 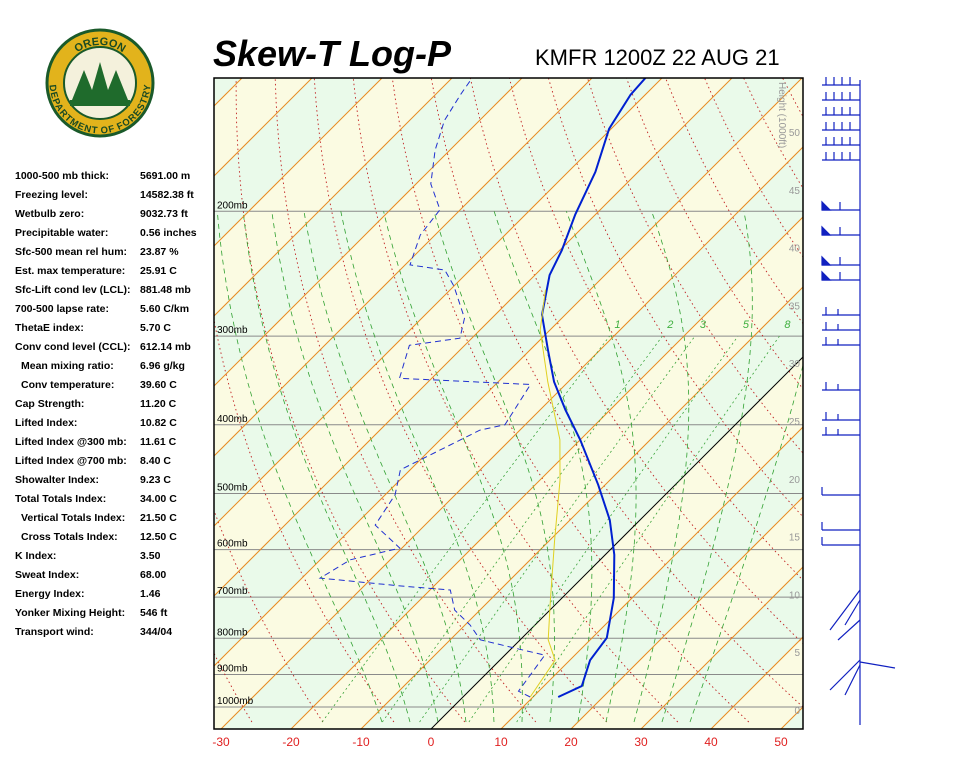 I want to click on stat-value: 14582.38 ft, so click(x=167, y=195).